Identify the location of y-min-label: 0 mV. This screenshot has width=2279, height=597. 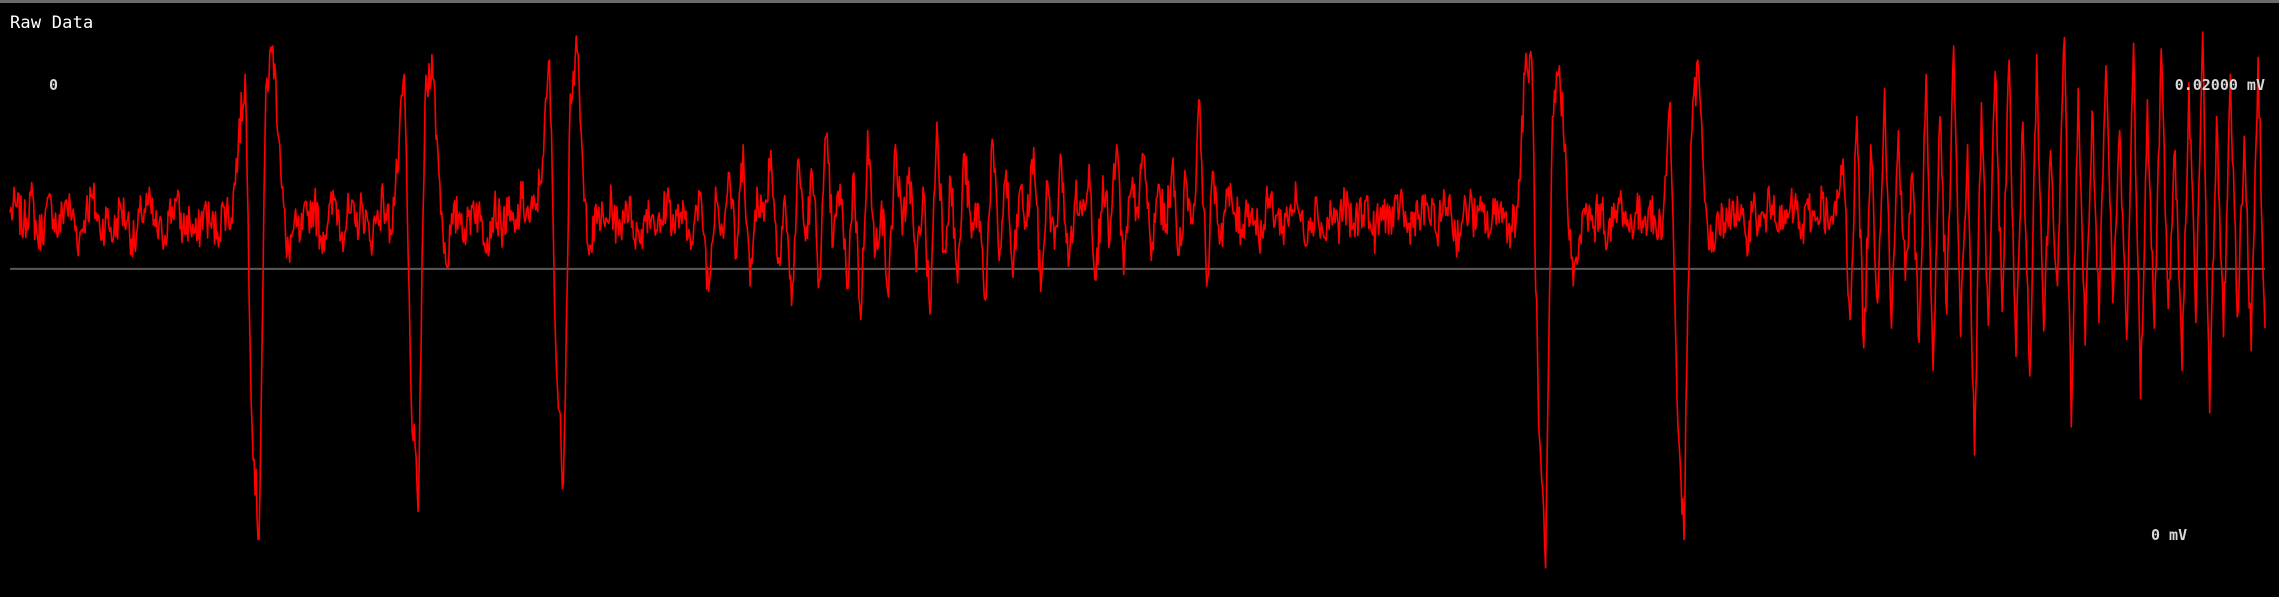
(2169, 535).